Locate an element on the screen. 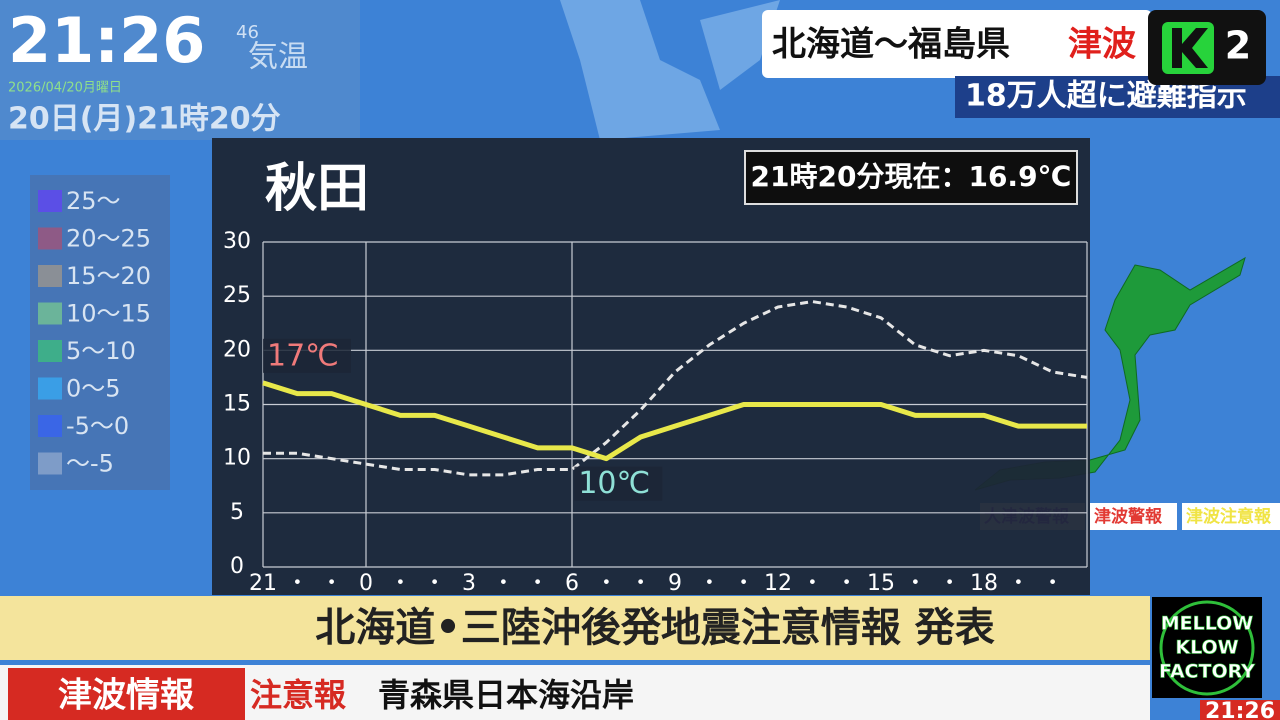 Image resolution: width=1280 pixels, height=720 pixels. headline-highlight: 津波 is located at coordinates (1102, 45).